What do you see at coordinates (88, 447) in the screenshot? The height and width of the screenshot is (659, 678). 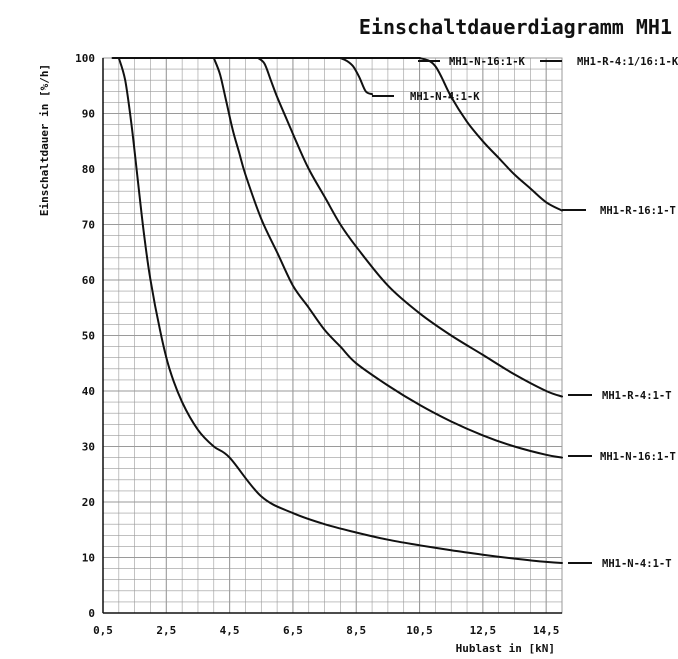 I see `y-tick-label: 30` at bounding box center [88, 447].